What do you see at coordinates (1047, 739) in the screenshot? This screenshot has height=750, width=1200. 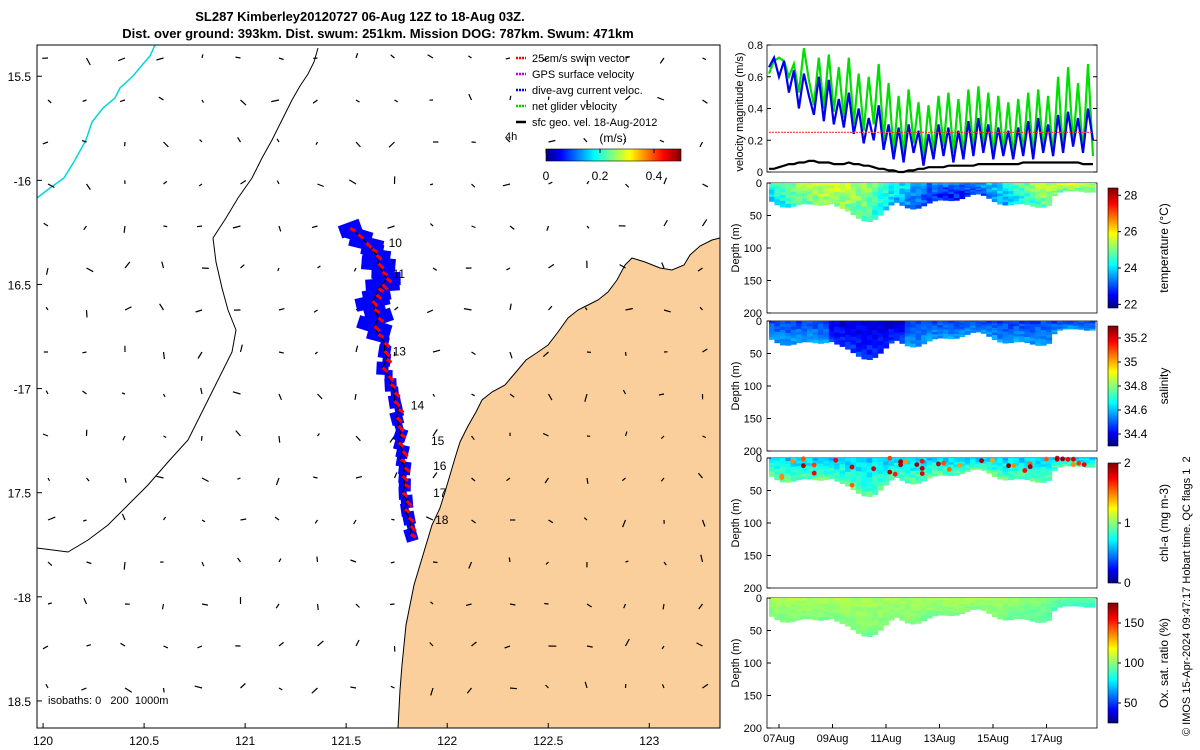 I see `section-x-tick-label: 17Aug` at bounding box center [1047, 739].